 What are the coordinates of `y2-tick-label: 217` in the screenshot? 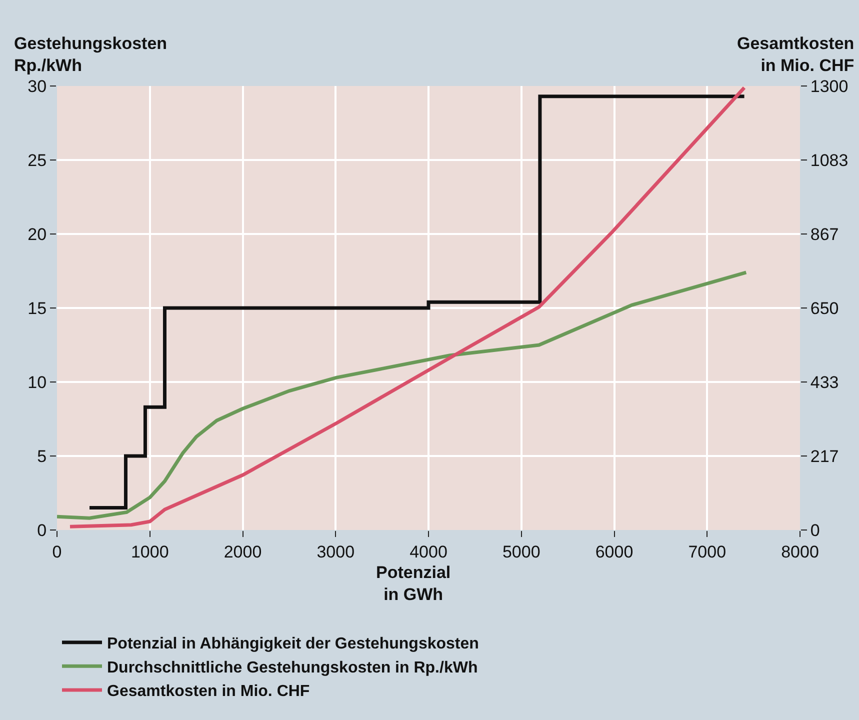 It's located at (824, 456).